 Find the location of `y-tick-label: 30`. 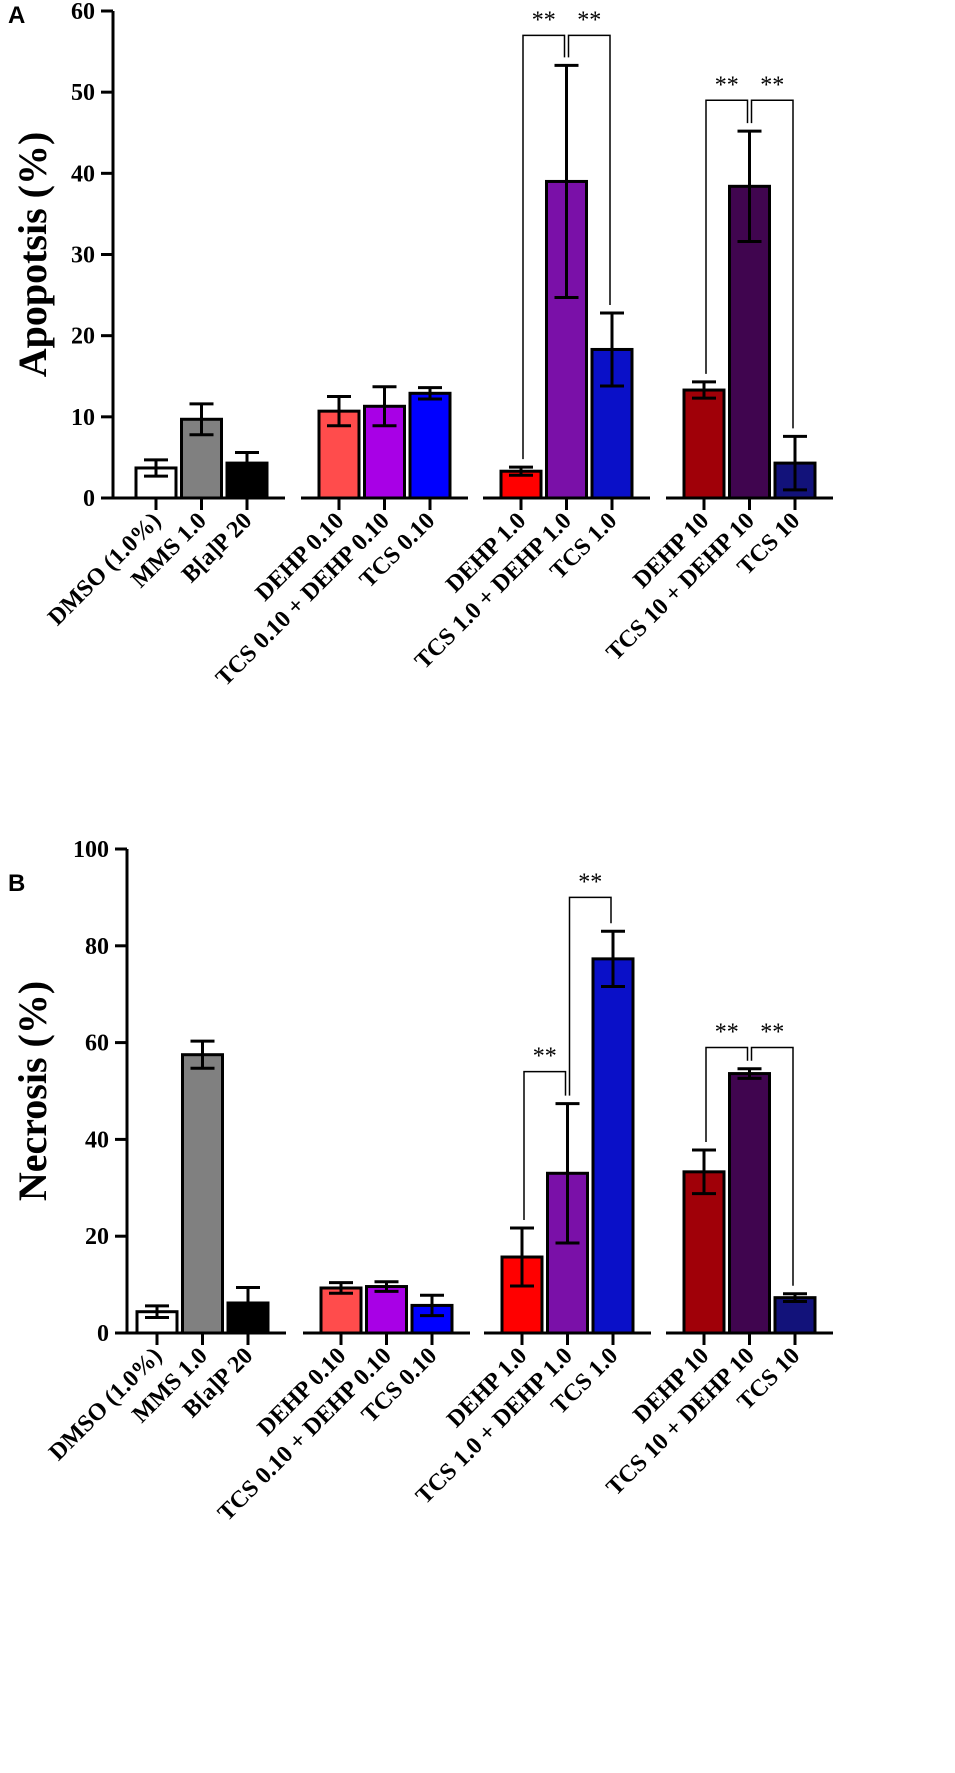

y-tick-label: 30 is located at coordinates (83, 256).